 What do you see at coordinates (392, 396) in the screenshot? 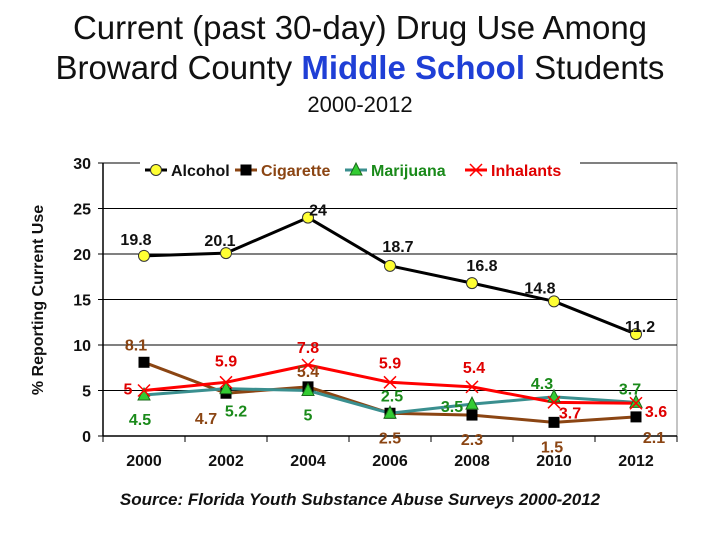
I see `data-label-marijuana: 2.5` at bounding box center [392, 396].